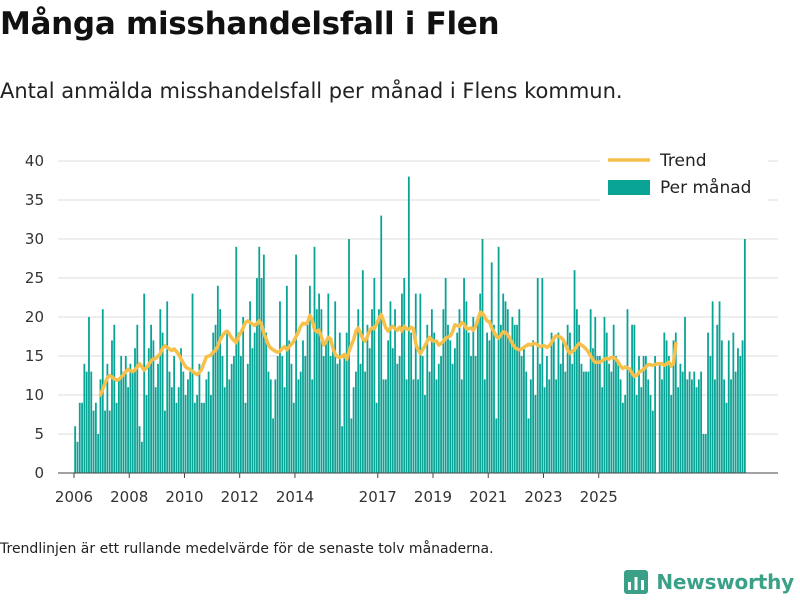 This screenshot has height=600, width=800. What do you see at coordinates (725, 582) in the screenshot?
I see `brand-name: Newsworthy` at bounding box center [725, 582].